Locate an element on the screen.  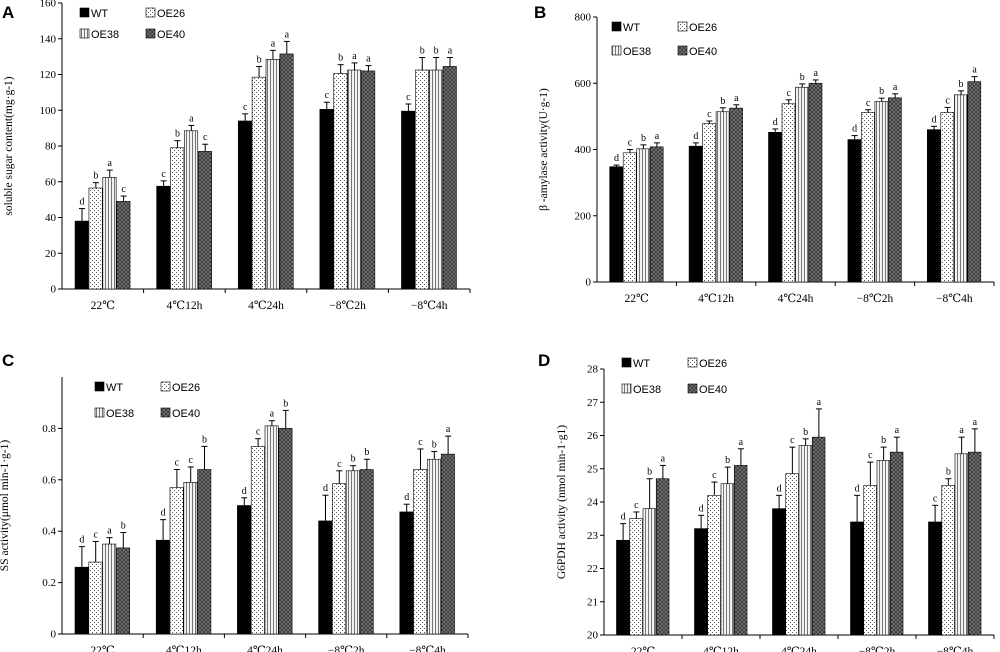
x-tick-label: −8℃2h is located at coordinates (346, 648).